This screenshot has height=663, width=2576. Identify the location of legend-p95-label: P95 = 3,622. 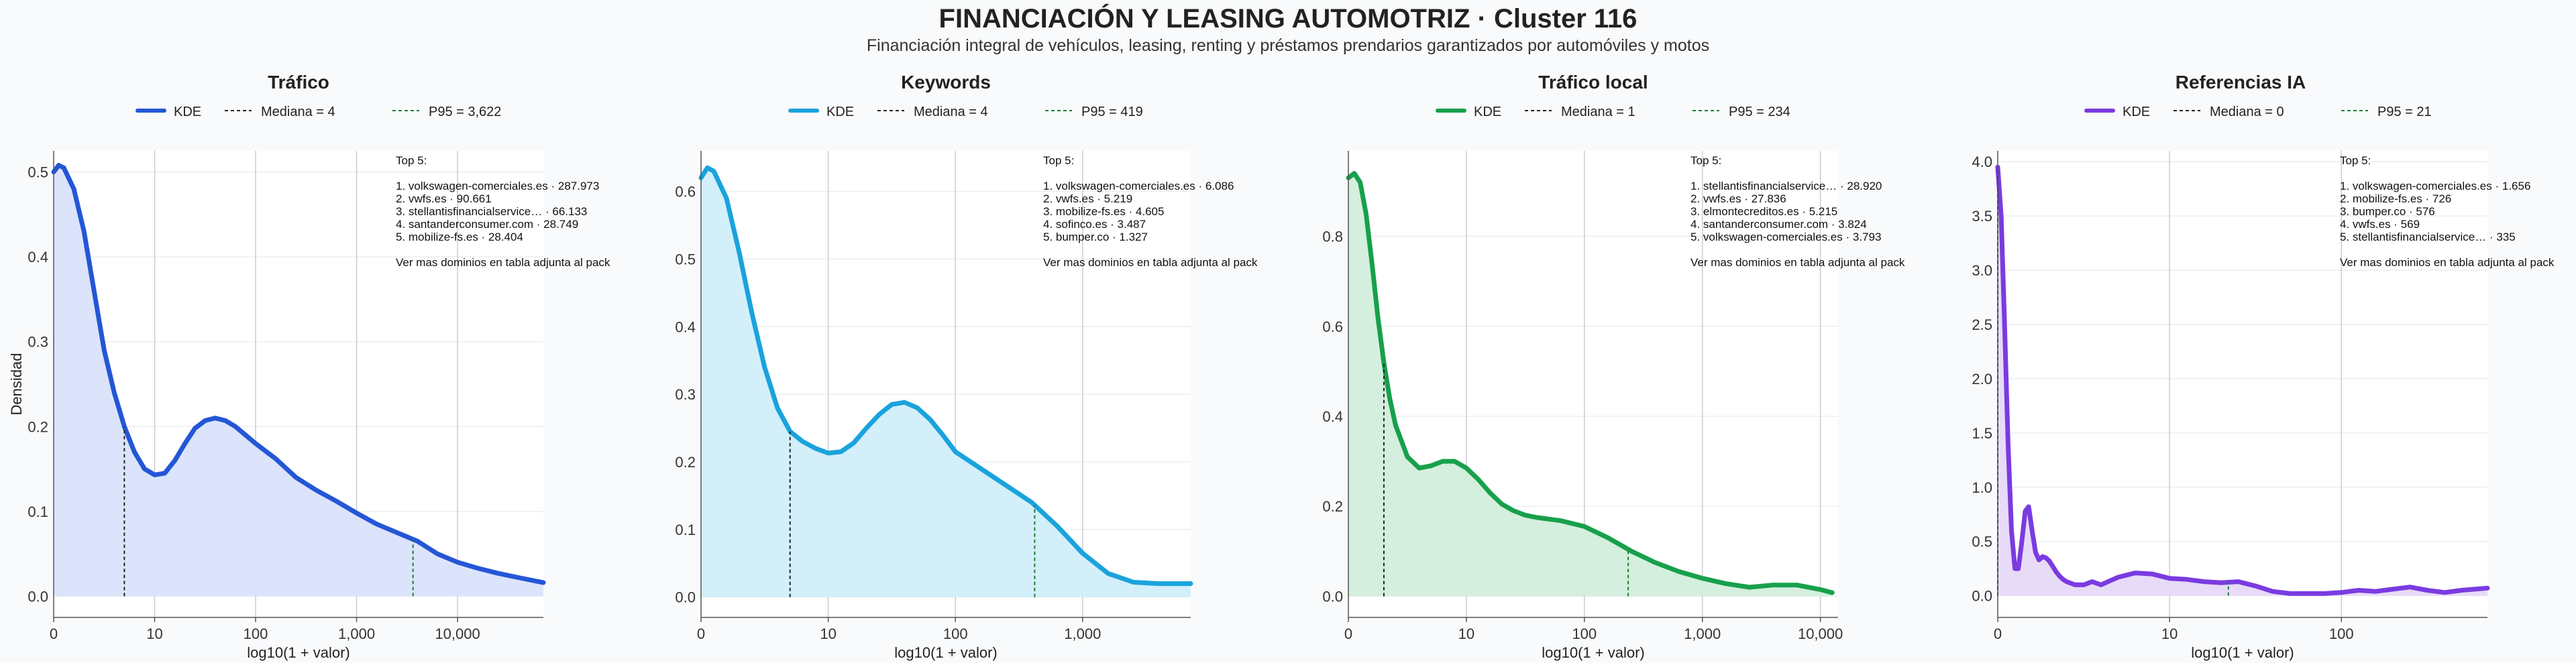
(465, 112).